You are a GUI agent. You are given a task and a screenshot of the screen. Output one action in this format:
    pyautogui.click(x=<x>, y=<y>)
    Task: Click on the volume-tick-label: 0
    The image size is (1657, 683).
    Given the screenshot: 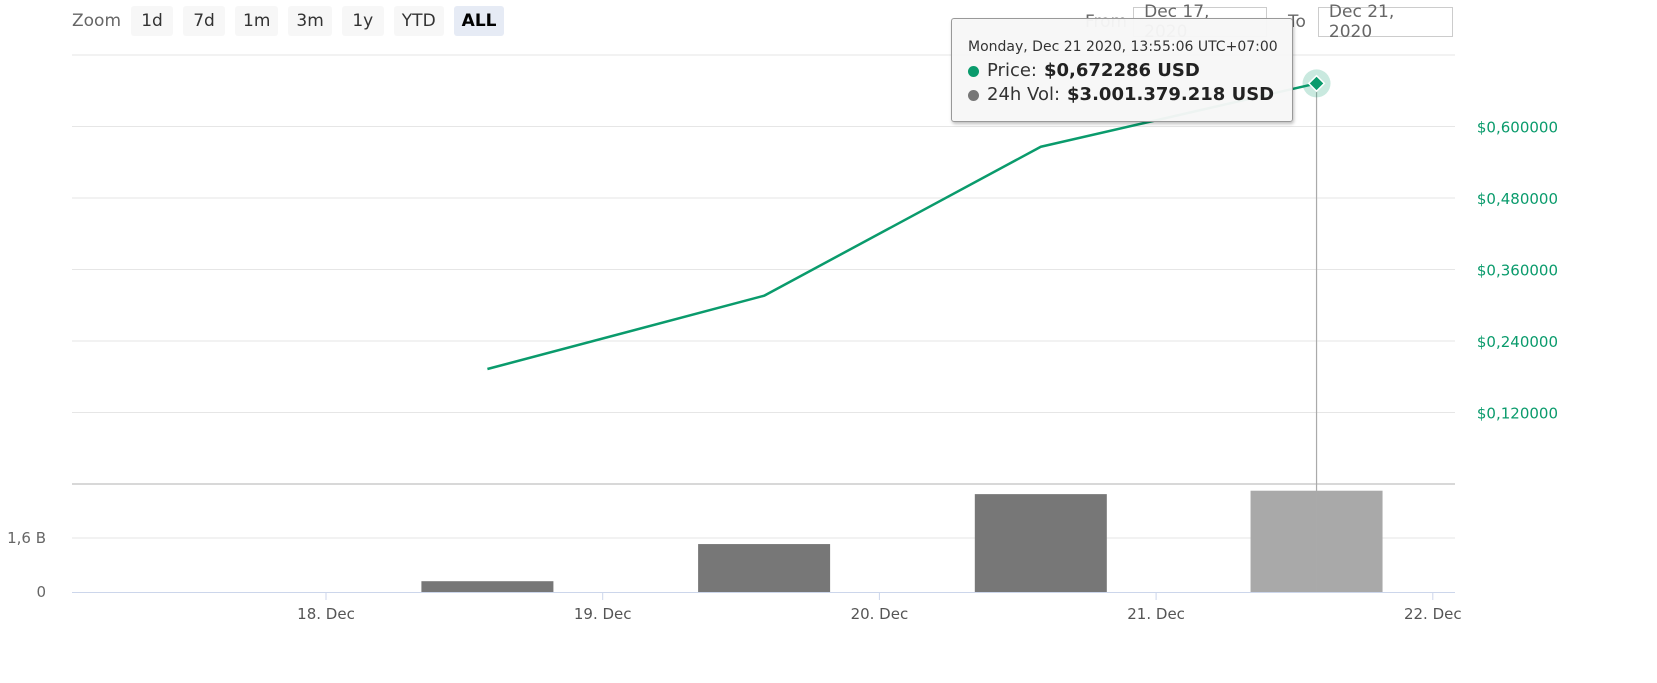 What is the action you would take?
    pyautogui.click(x=41, y=592)
    